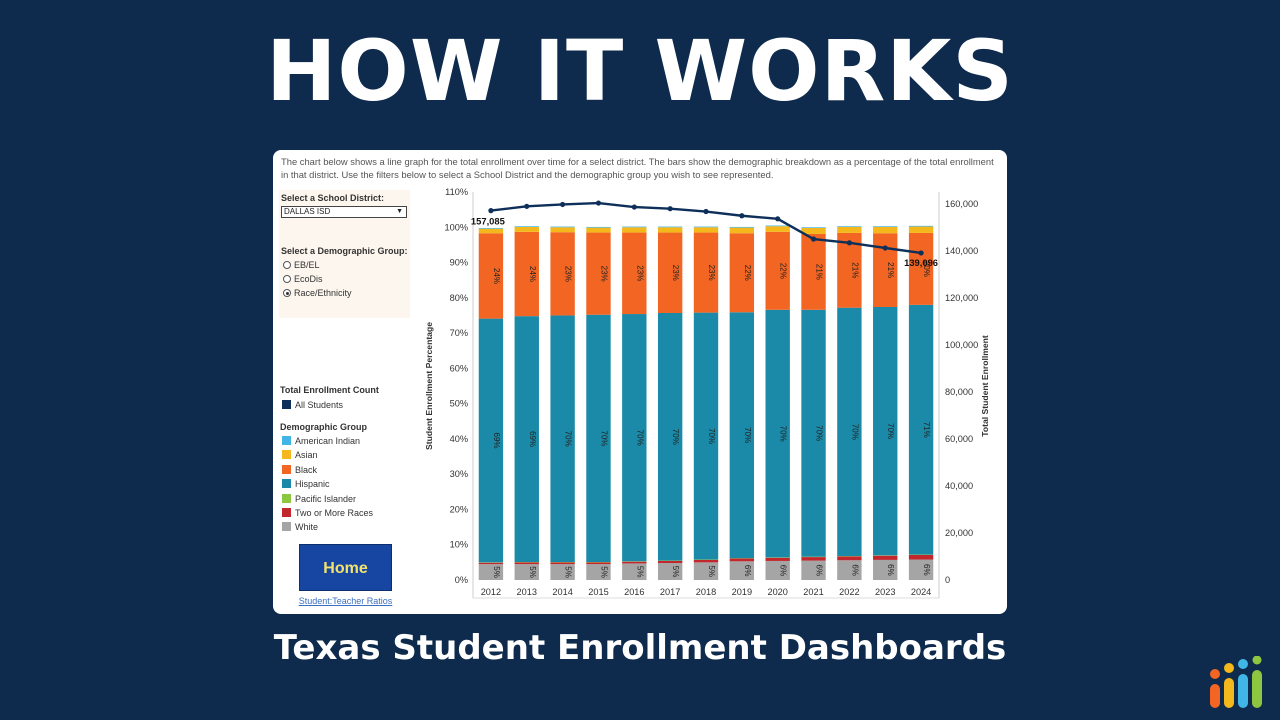  I want to click on legend-label: Hispanic, so click(312, 484).